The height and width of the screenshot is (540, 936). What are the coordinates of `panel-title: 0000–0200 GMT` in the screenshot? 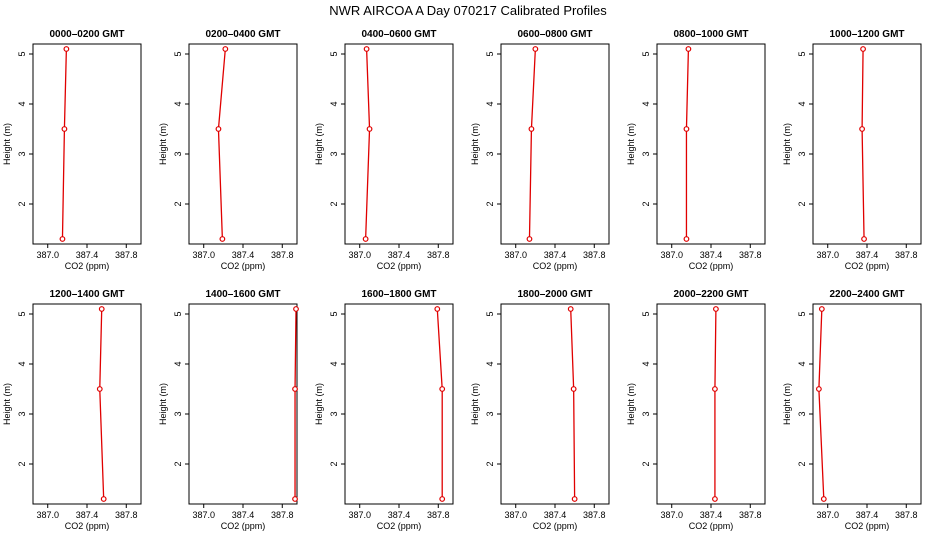 It's located at (86, 34).